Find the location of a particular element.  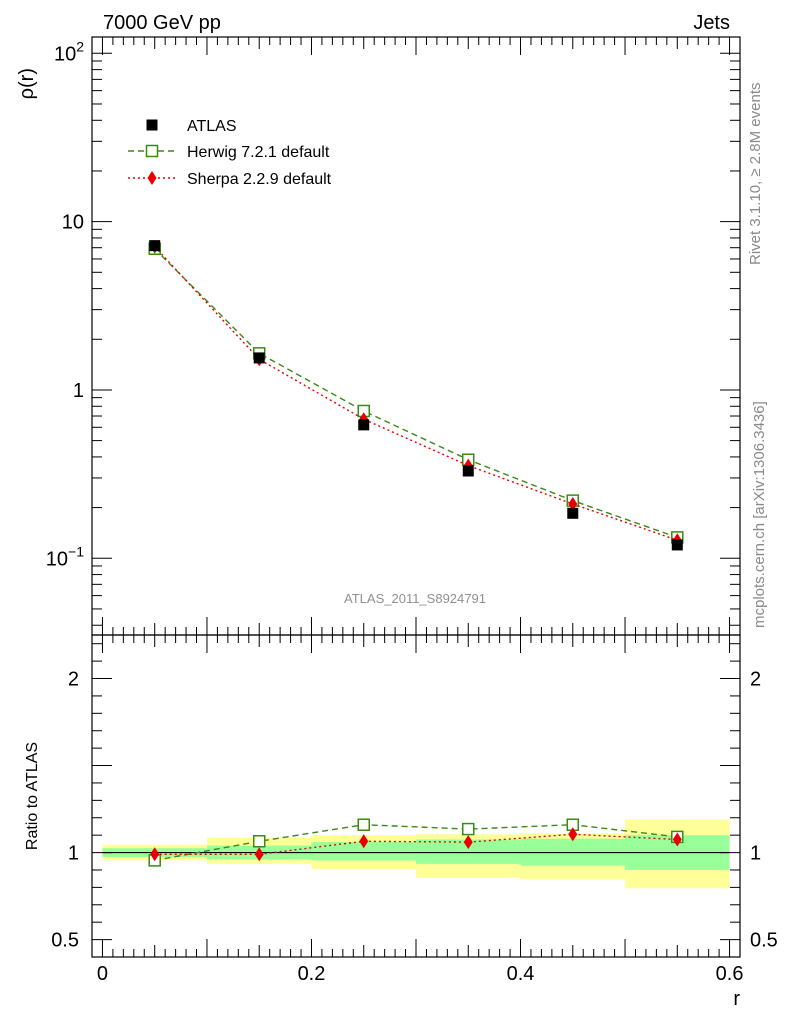

legend-sherpa-2-2-9-default-label: Sherpa 2.2.9 default is located at coordinates (259, 179).